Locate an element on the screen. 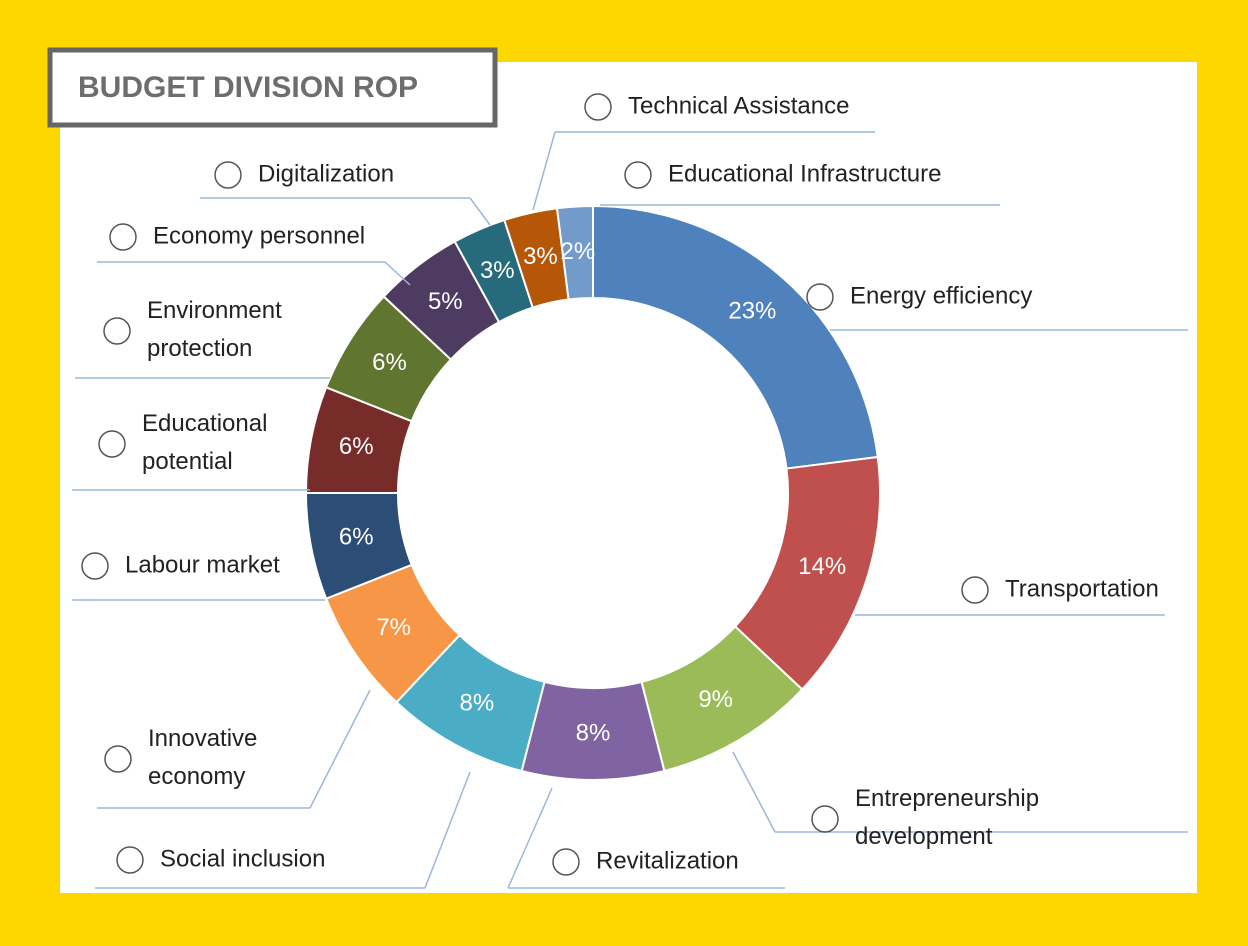 This screenshot has width=1248, height=946. category-label: Digitalization is located at coordinates (326, 173).